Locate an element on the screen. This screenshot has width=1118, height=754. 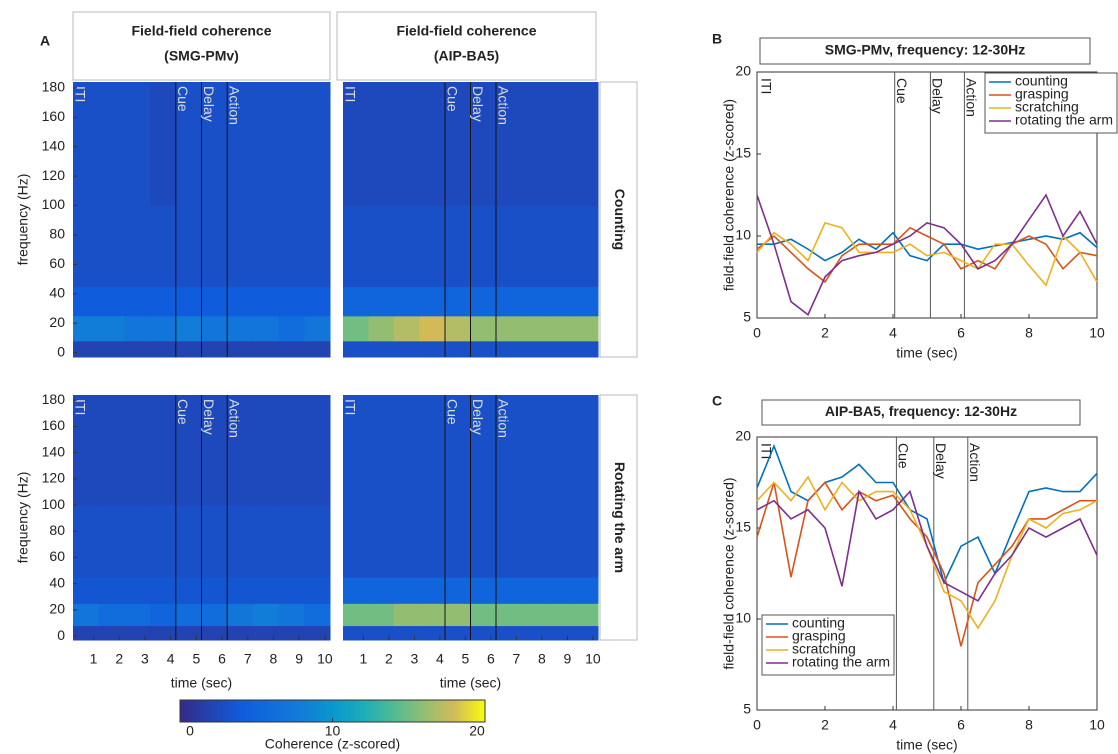
legend-box is located at coordinates (828, 645).